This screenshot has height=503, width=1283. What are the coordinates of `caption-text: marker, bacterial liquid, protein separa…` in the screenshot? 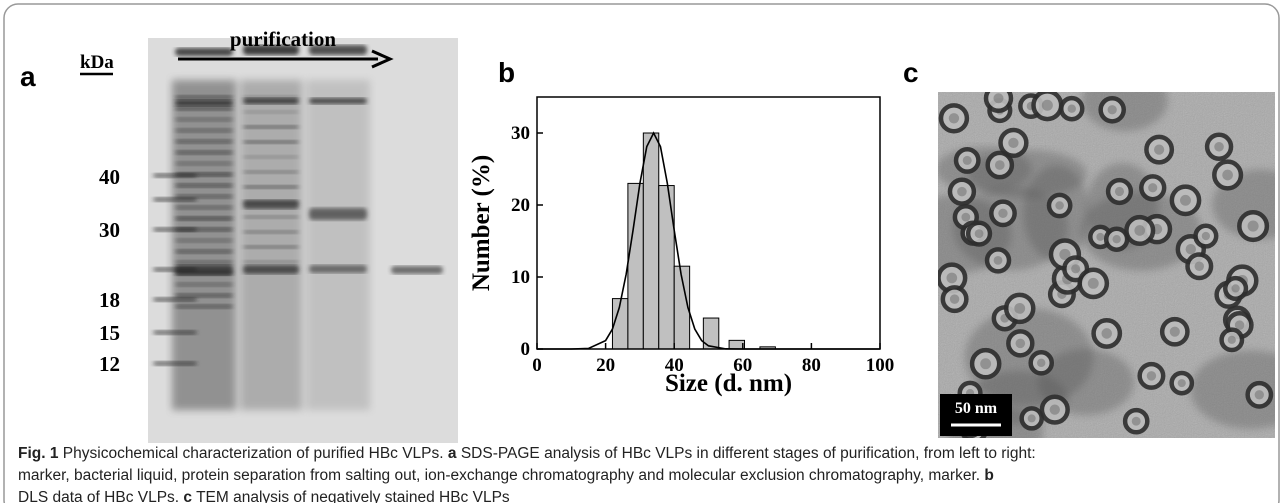 It's located at (501, 475).